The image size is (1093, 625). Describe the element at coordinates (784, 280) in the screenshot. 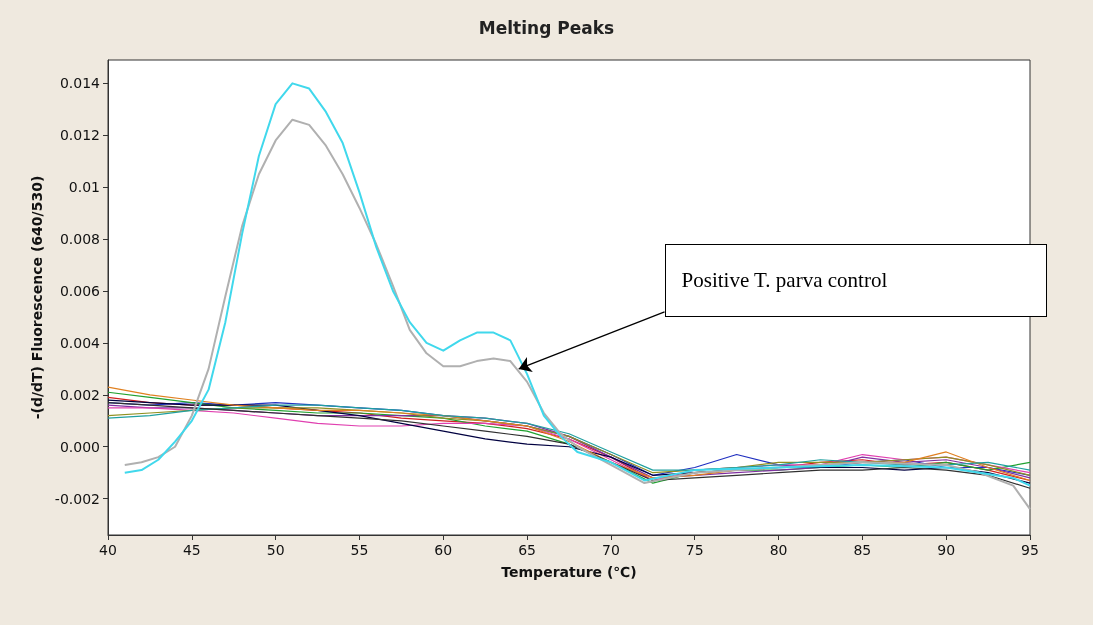

I see `annotation: Positive T. parva control` at that location.